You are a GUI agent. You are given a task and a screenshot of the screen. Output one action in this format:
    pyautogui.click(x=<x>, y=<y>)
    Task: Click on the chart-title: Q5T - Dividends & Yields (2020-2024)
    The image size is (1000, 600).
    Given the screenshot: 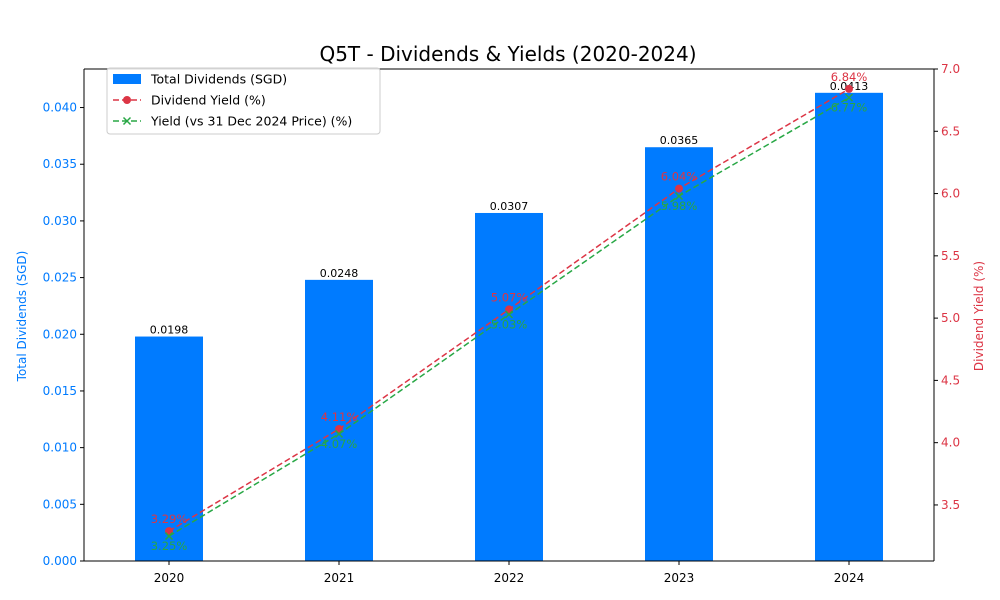 What is the action you would take?
    pyautogui.click(x=507, y=54)
    